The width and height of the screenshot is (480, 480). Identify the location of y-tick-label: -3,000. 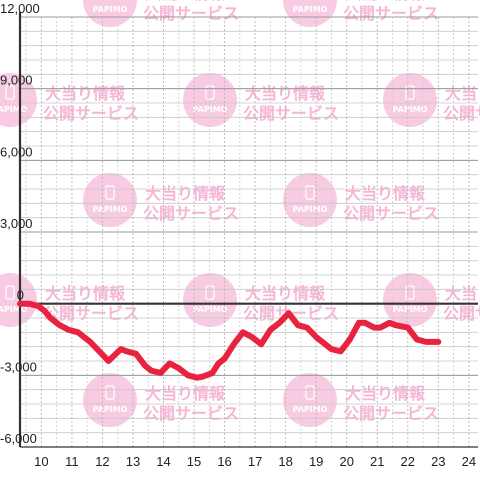
(18, 366).